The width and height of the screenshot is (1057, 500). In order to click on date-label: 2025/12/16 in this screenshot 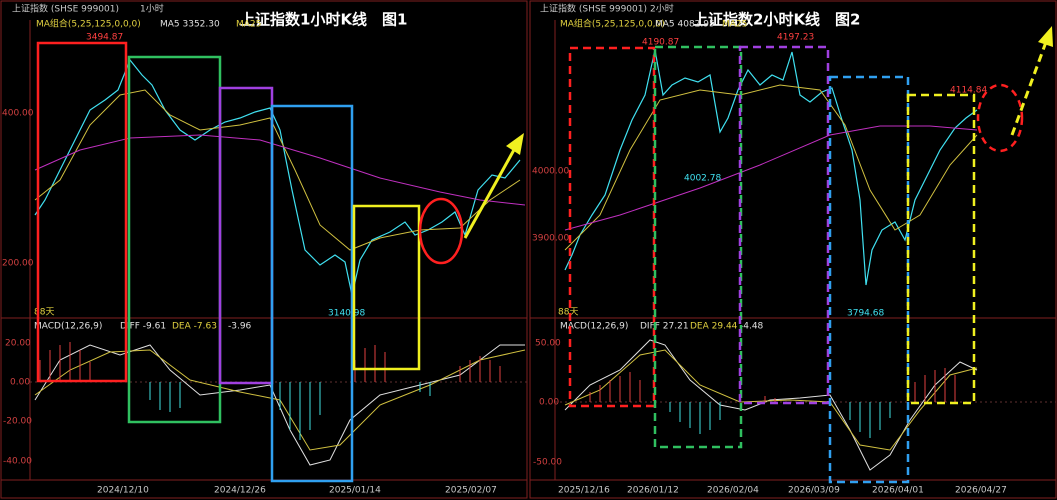, I will do `click(584, 491)`.